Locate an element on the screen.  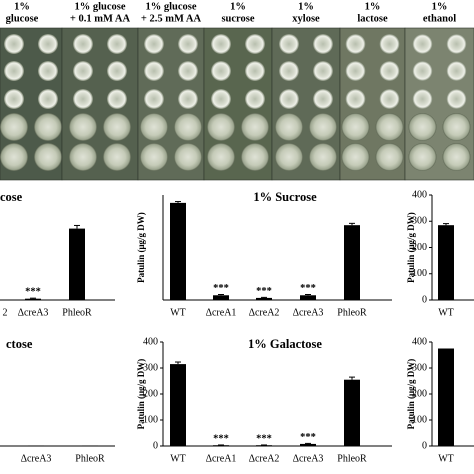
column-label: lactose is located at coordinates (372, 18).